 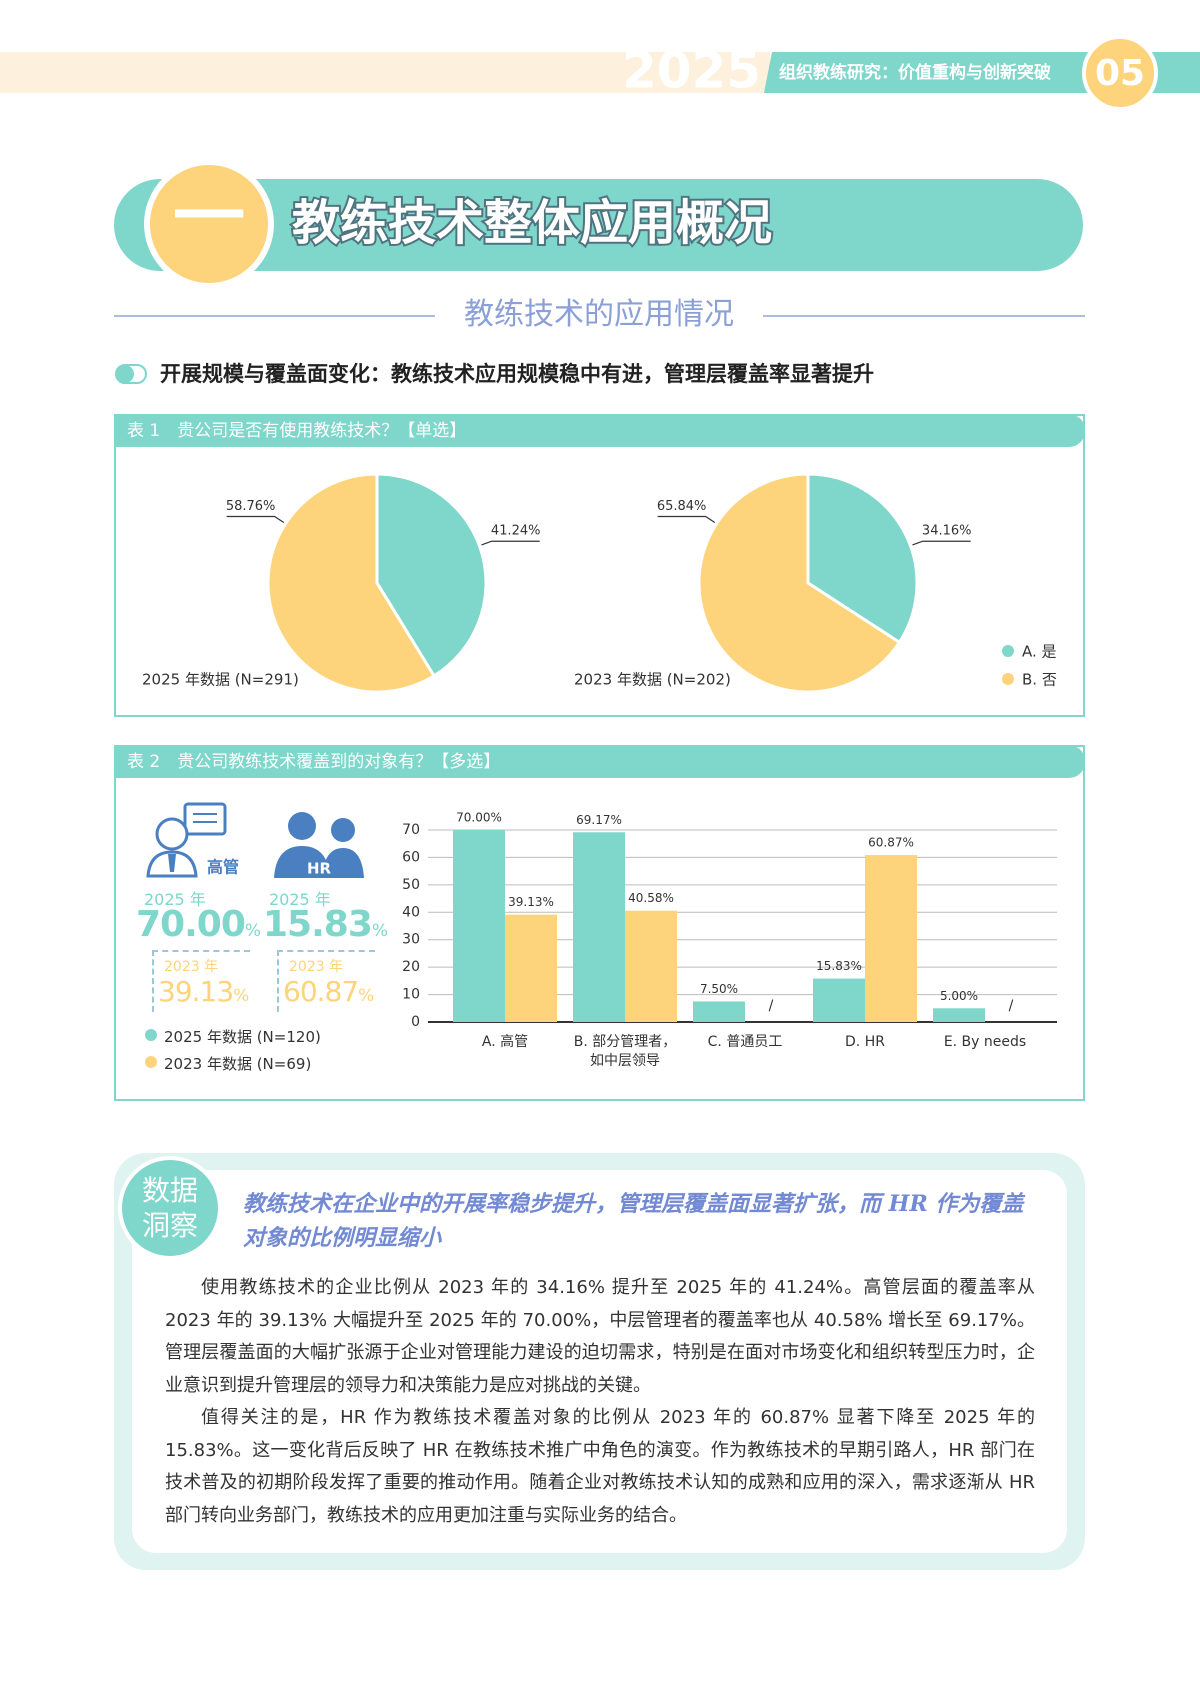 I want to click on section-badge, so click(x=209, y=224).